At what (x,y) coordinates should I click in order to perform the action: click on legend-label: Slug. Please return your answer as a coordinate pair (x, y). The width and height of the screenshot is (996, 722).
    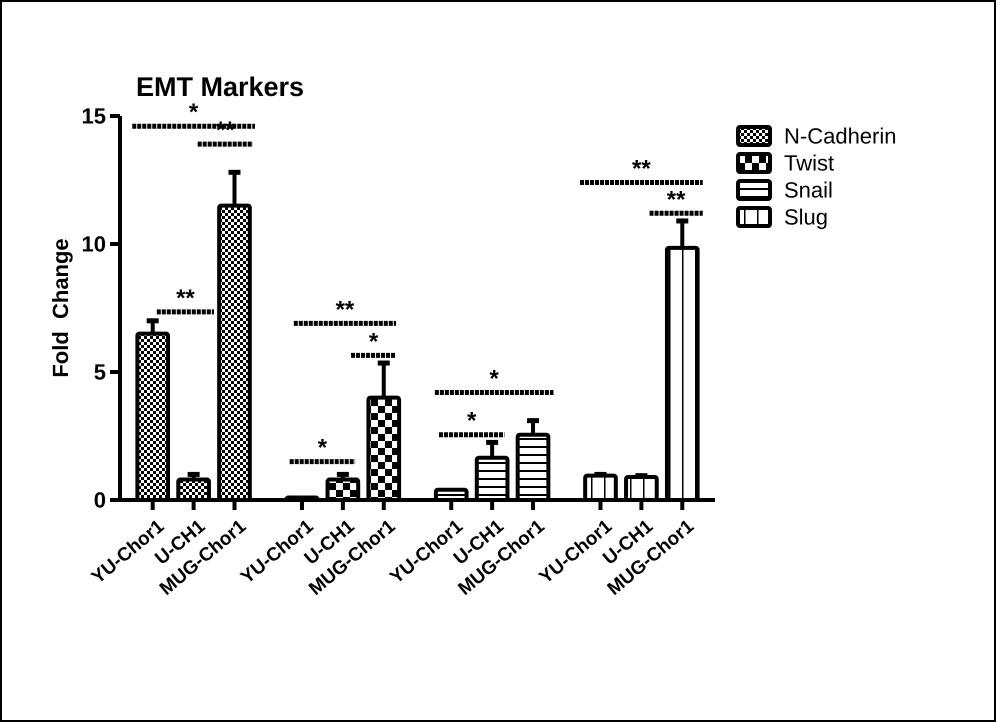
    Looking at the image, I should click on (806, 217).